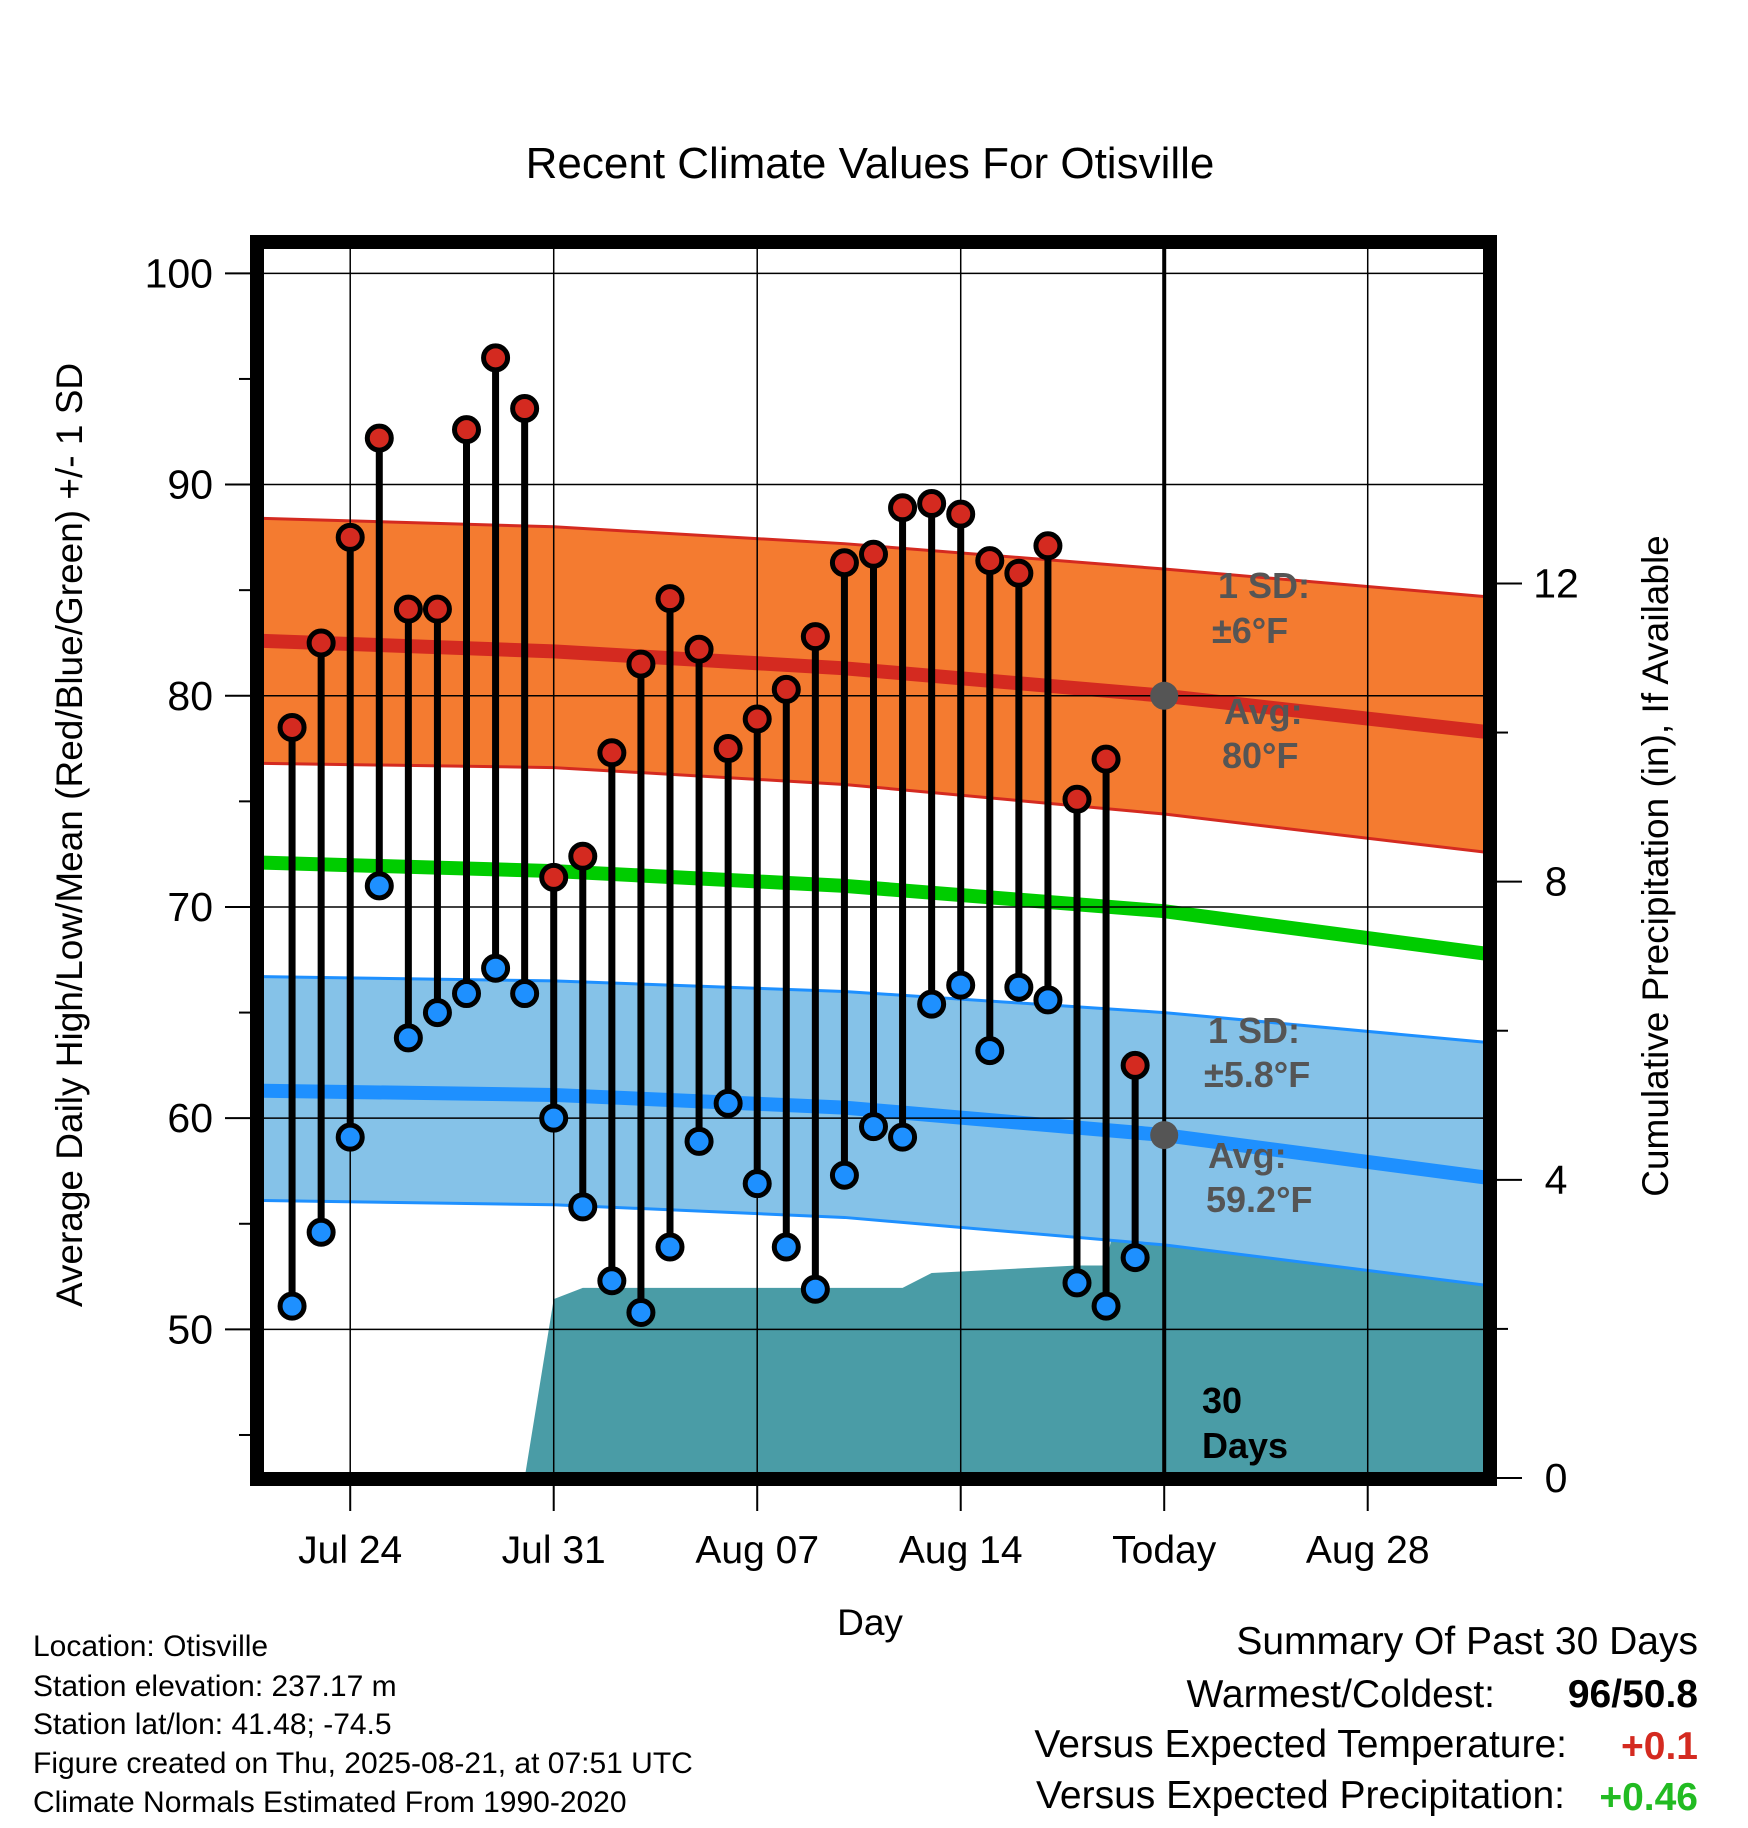 The width and height of the screenshot is (1748, 1828). What do you see at coordinates (190, 1329) in the screenshot?
I see `y-tick-label: 50` at bounding box center [190, 1329].